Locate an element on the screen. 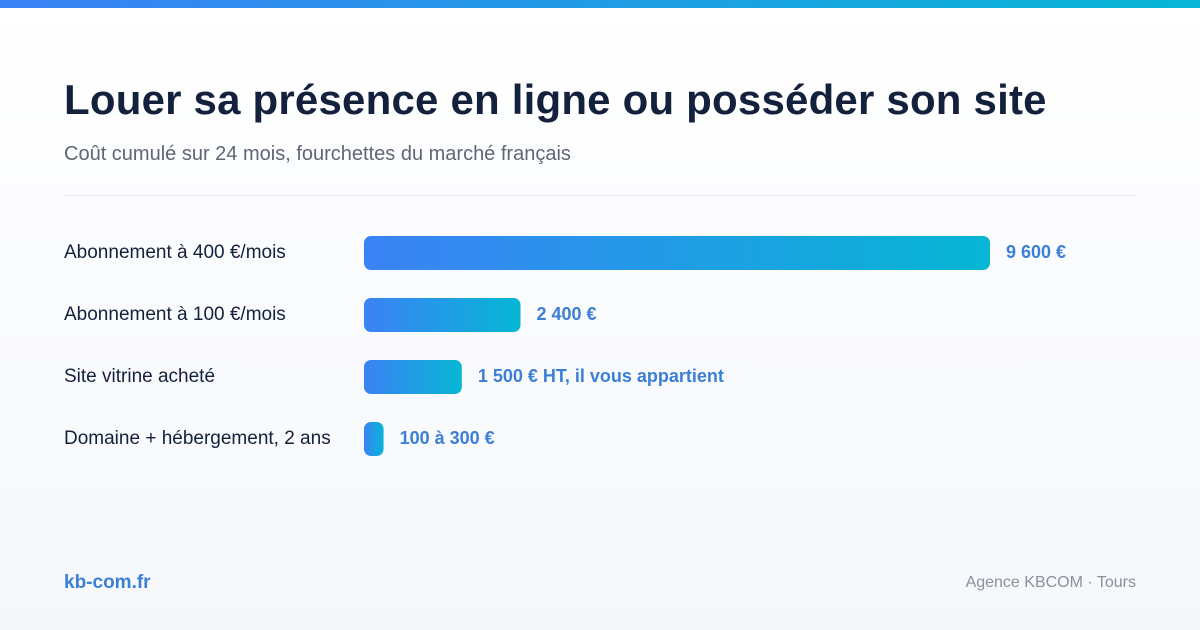 This screenshot has height=630, width=1200. category-label: Abonnement à 100 €/mois is located at coordinates (175, 314).